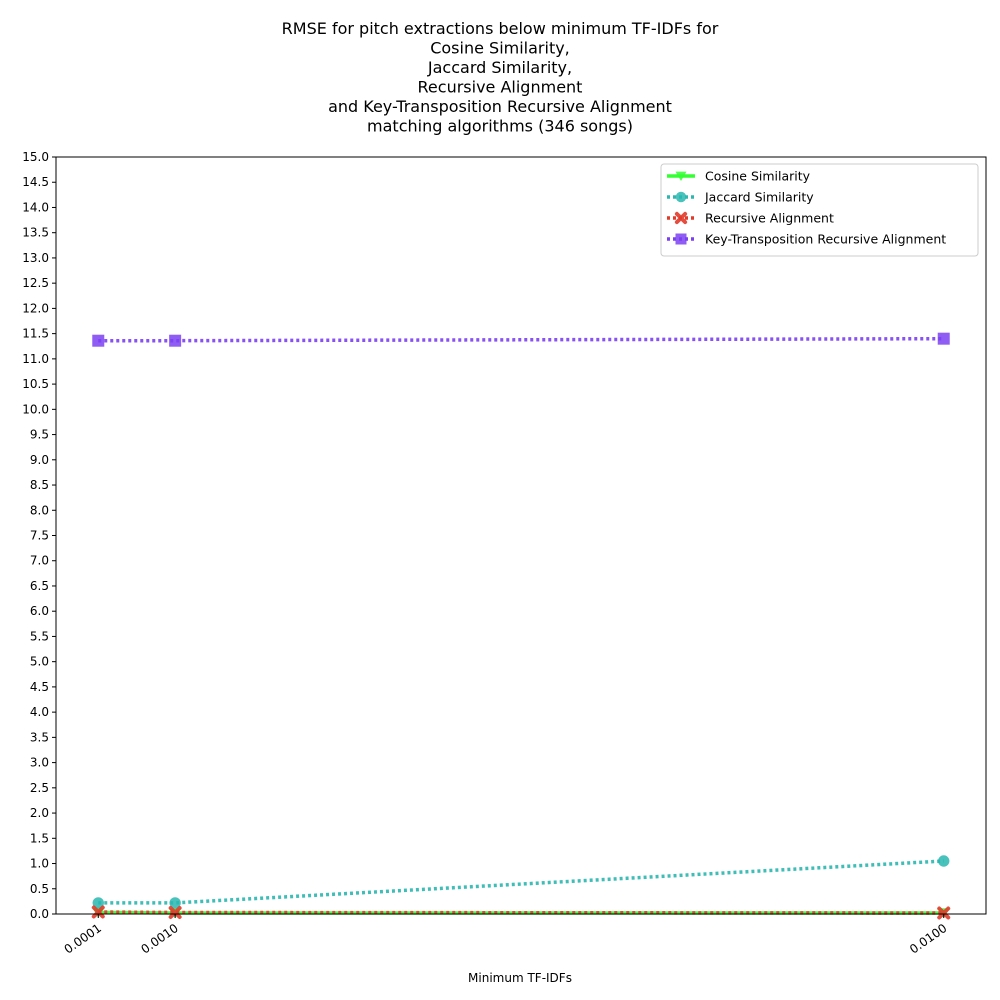 This screenshot has width=1000, height=1000. Describe the element at coordinates (928, 939) in the screenshot. I see `x-tick-label: 0.0100` at that location.